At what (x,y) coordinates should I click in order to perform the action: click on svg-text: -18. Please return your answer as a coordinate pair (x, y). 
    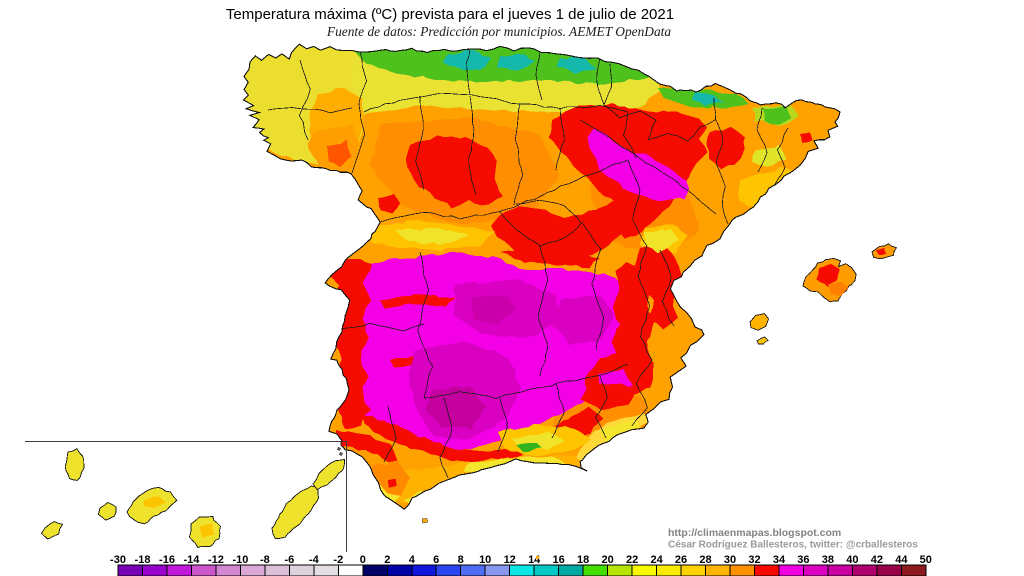
    Looking at the image, I should click on (143, 560).